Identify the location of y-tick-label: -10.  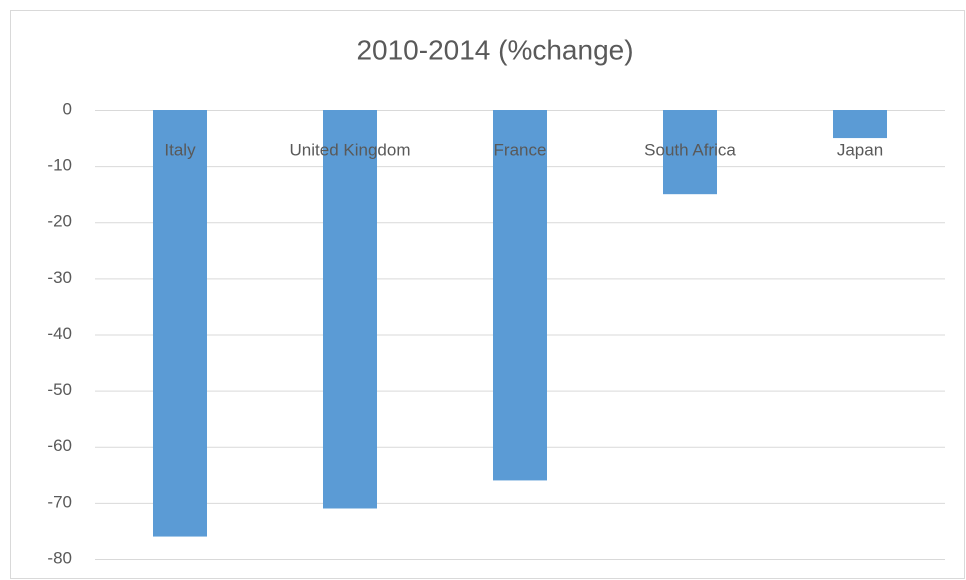
(59, 165).